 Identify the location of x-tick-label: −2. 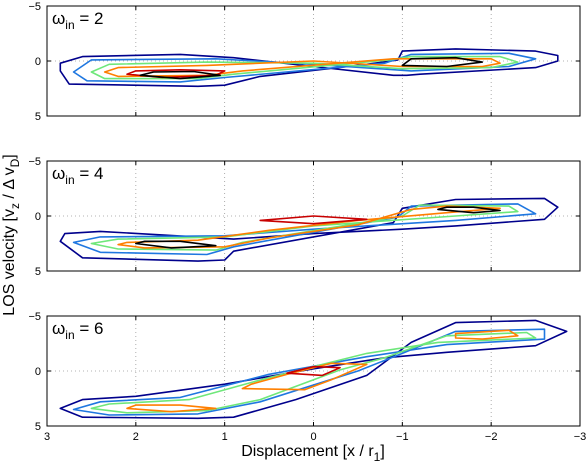
(491, 437).